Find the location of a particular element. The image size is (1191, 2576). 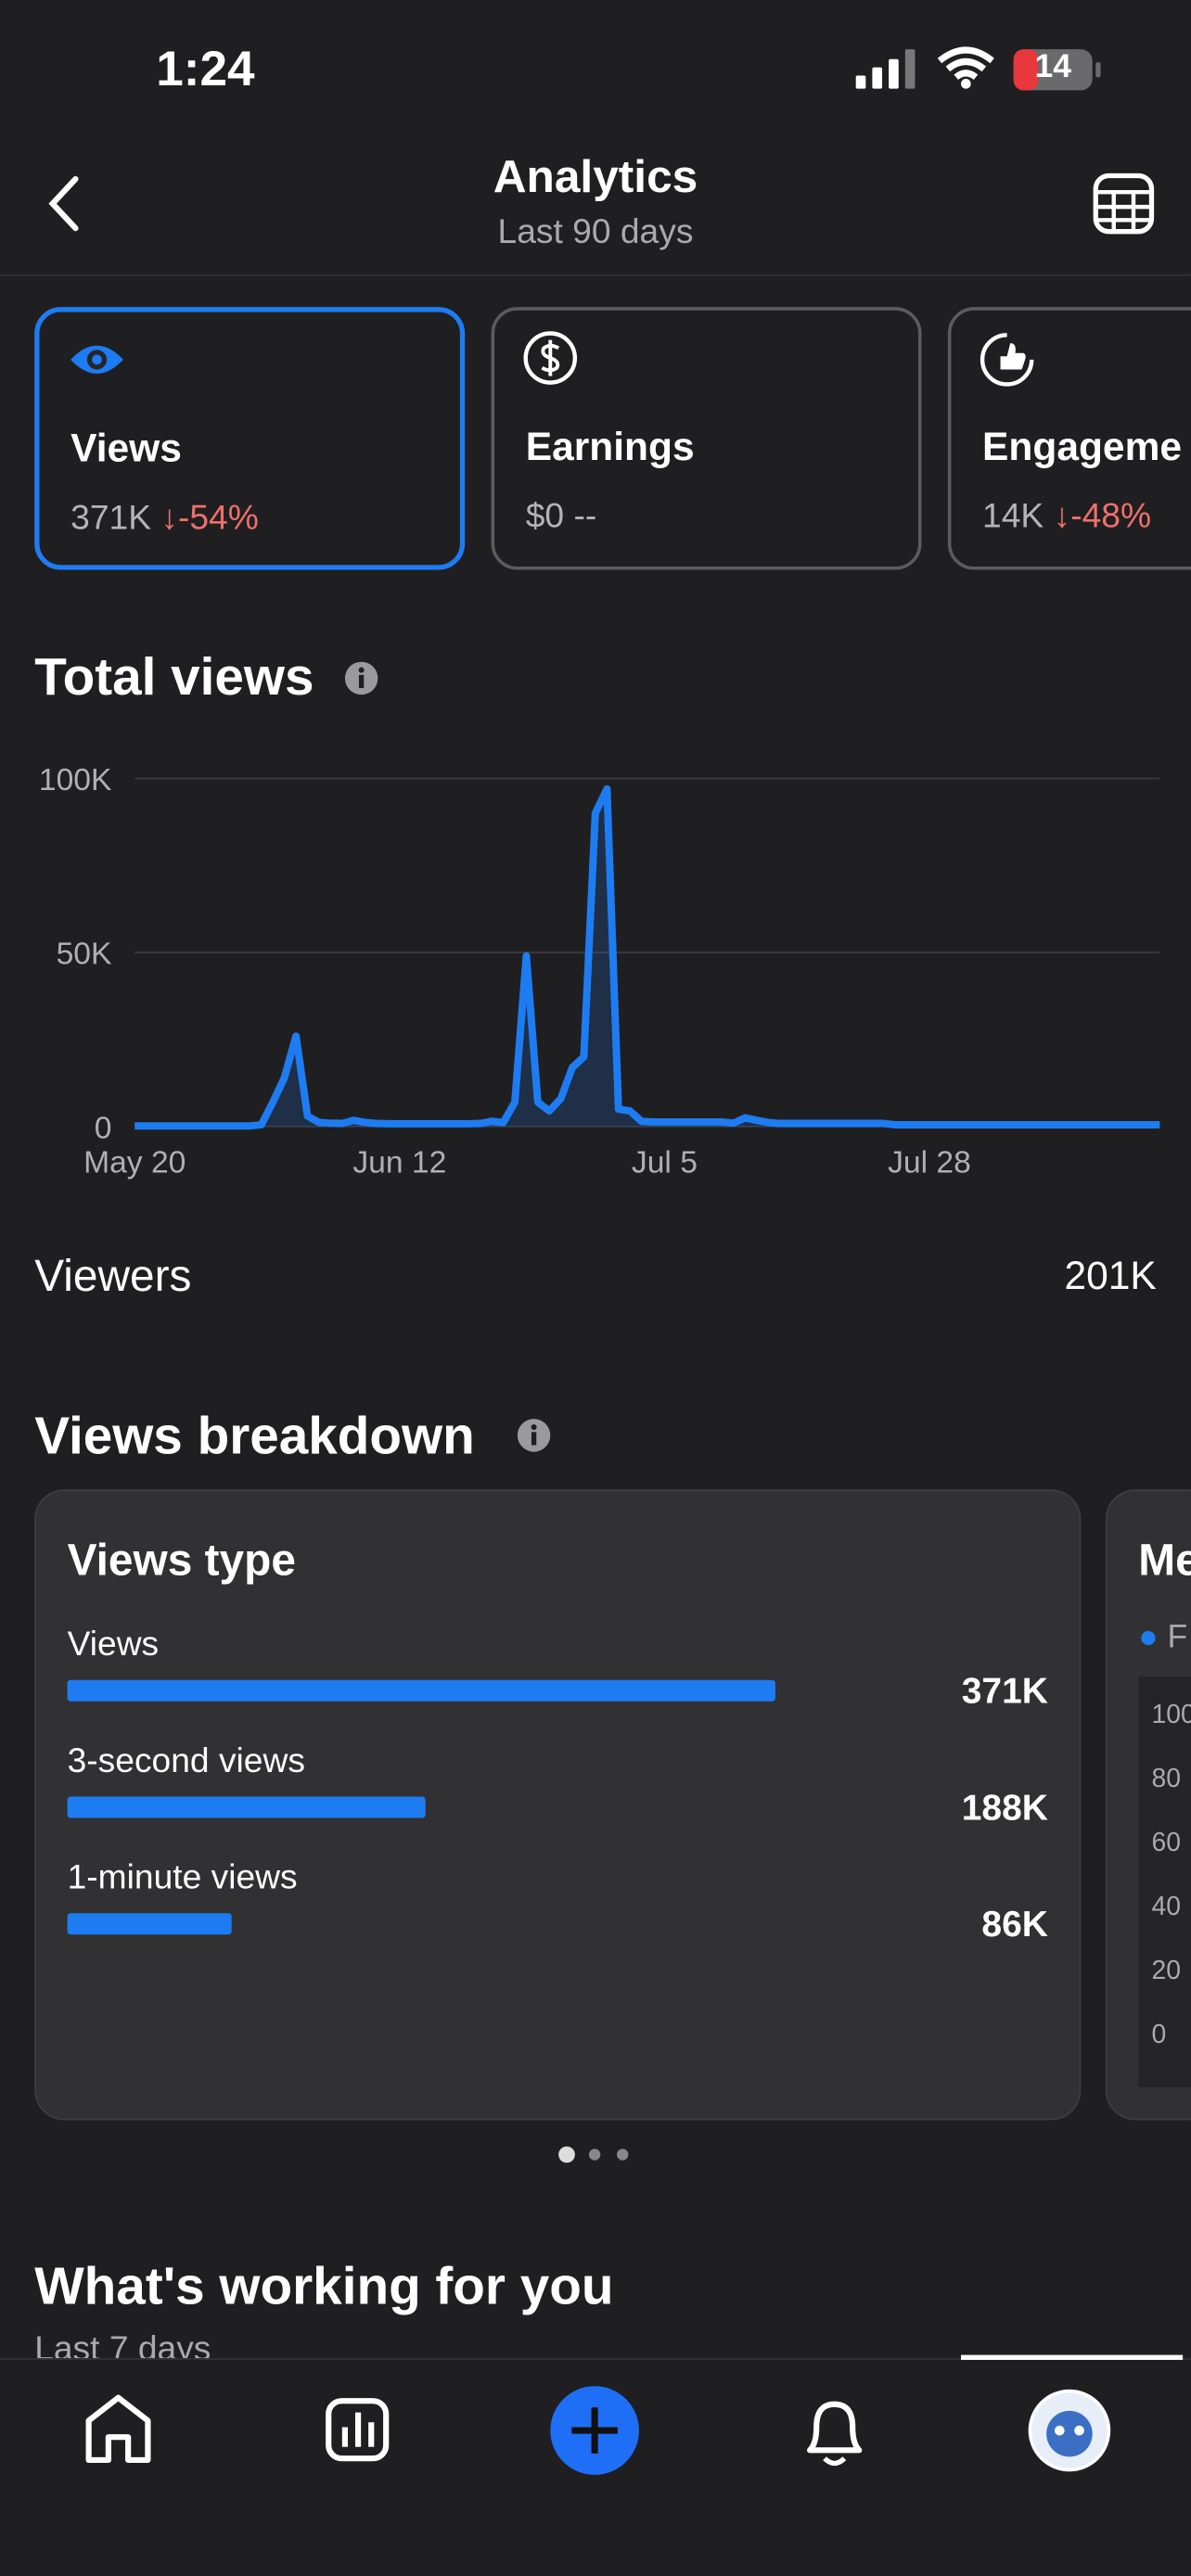

metric-change: -- is located at coordinates (585, 516).